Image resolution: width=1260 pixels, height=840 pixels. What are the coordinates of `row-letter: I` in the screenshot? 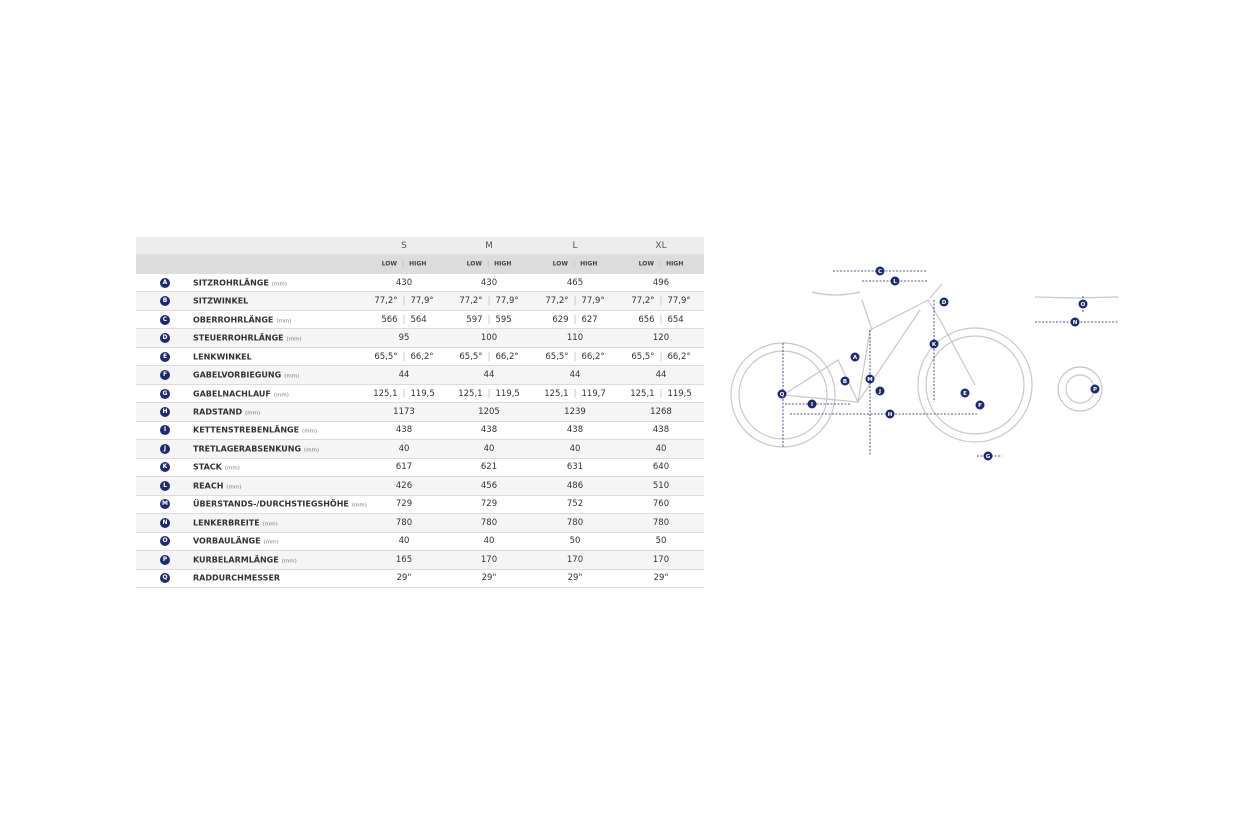 It's located at (165, 430).